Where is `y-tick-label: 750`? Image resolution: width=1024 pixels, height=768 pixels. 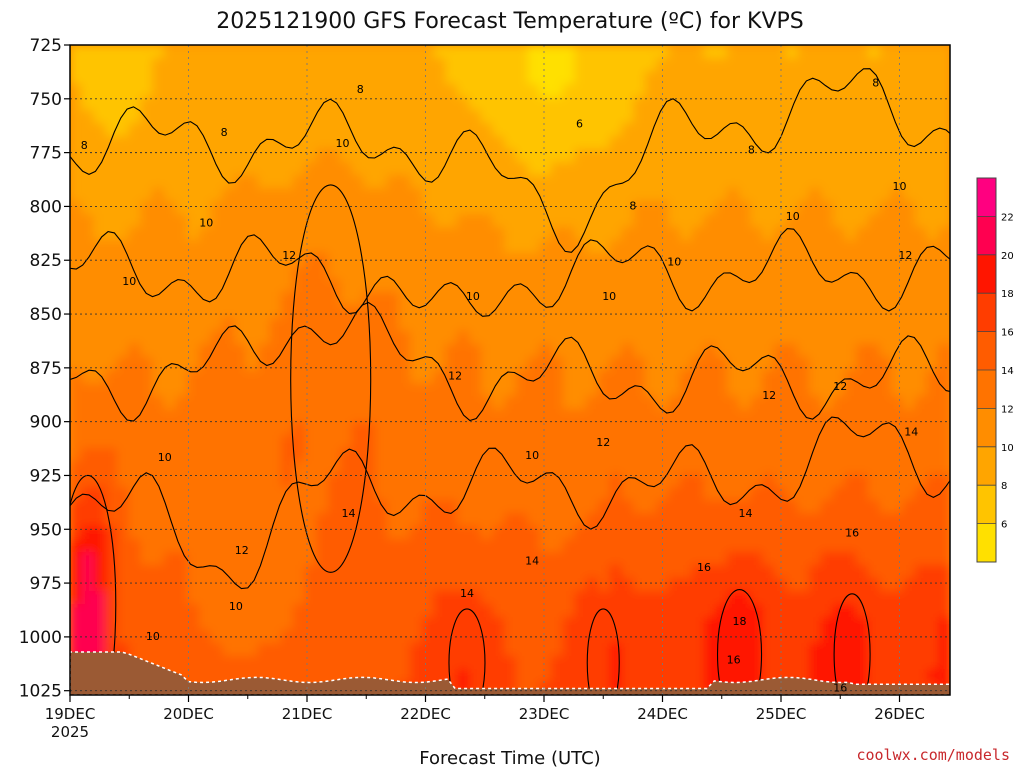 y-tick-label: 750 is located at coordinates (46, 100).